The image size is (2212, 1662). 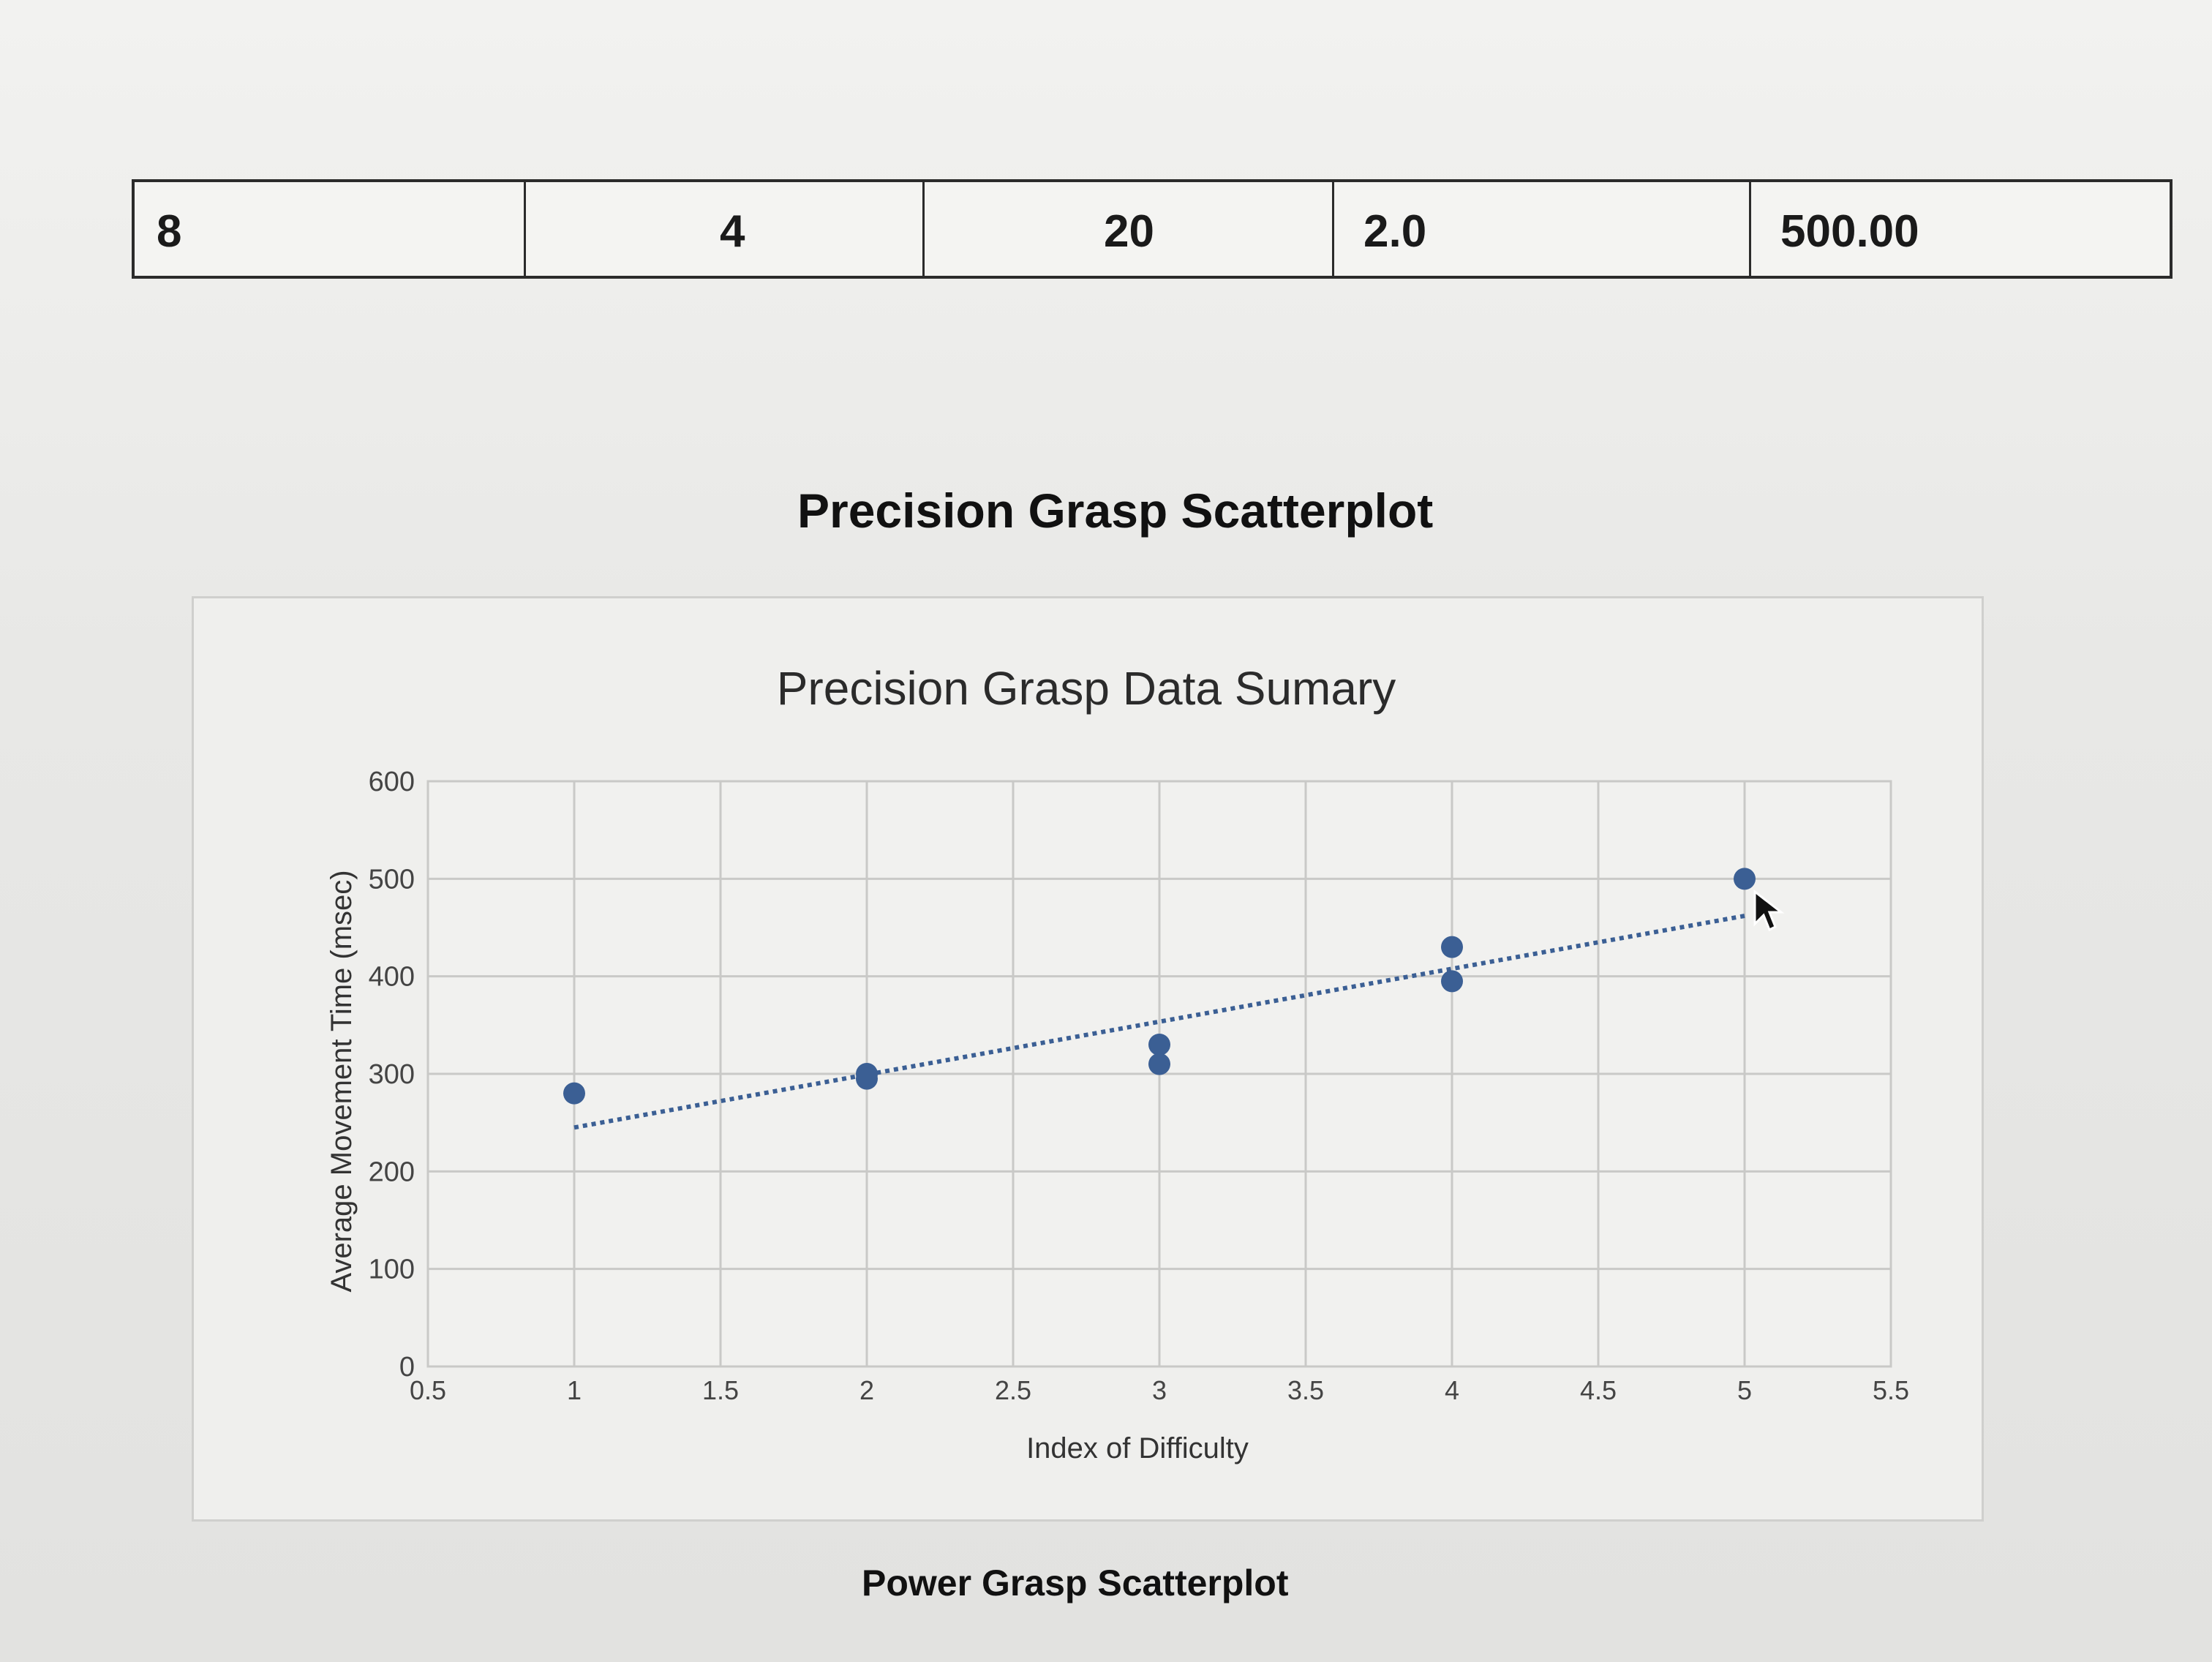 What do you see at coordinates (1744, 1390) in the screenshot?
I see `x-tick-label: 5` at bounding box center [1744, 1390].